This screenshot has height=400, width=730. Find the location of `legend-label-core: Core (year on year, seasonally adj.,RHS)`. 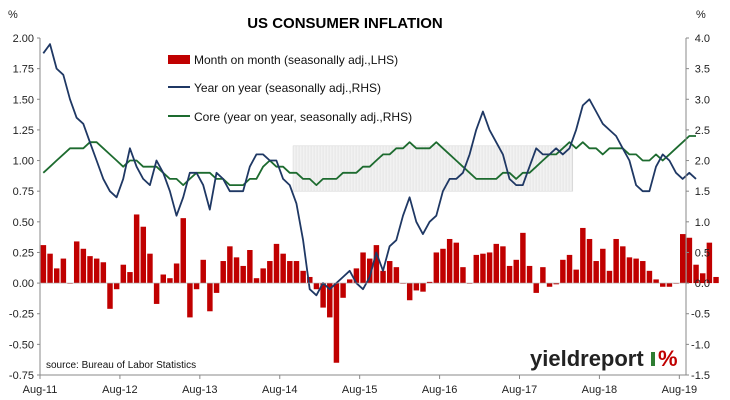

legend-label-core: Core (year on year, seasonally adj.,RHS) is located at coordinates (303, 117).